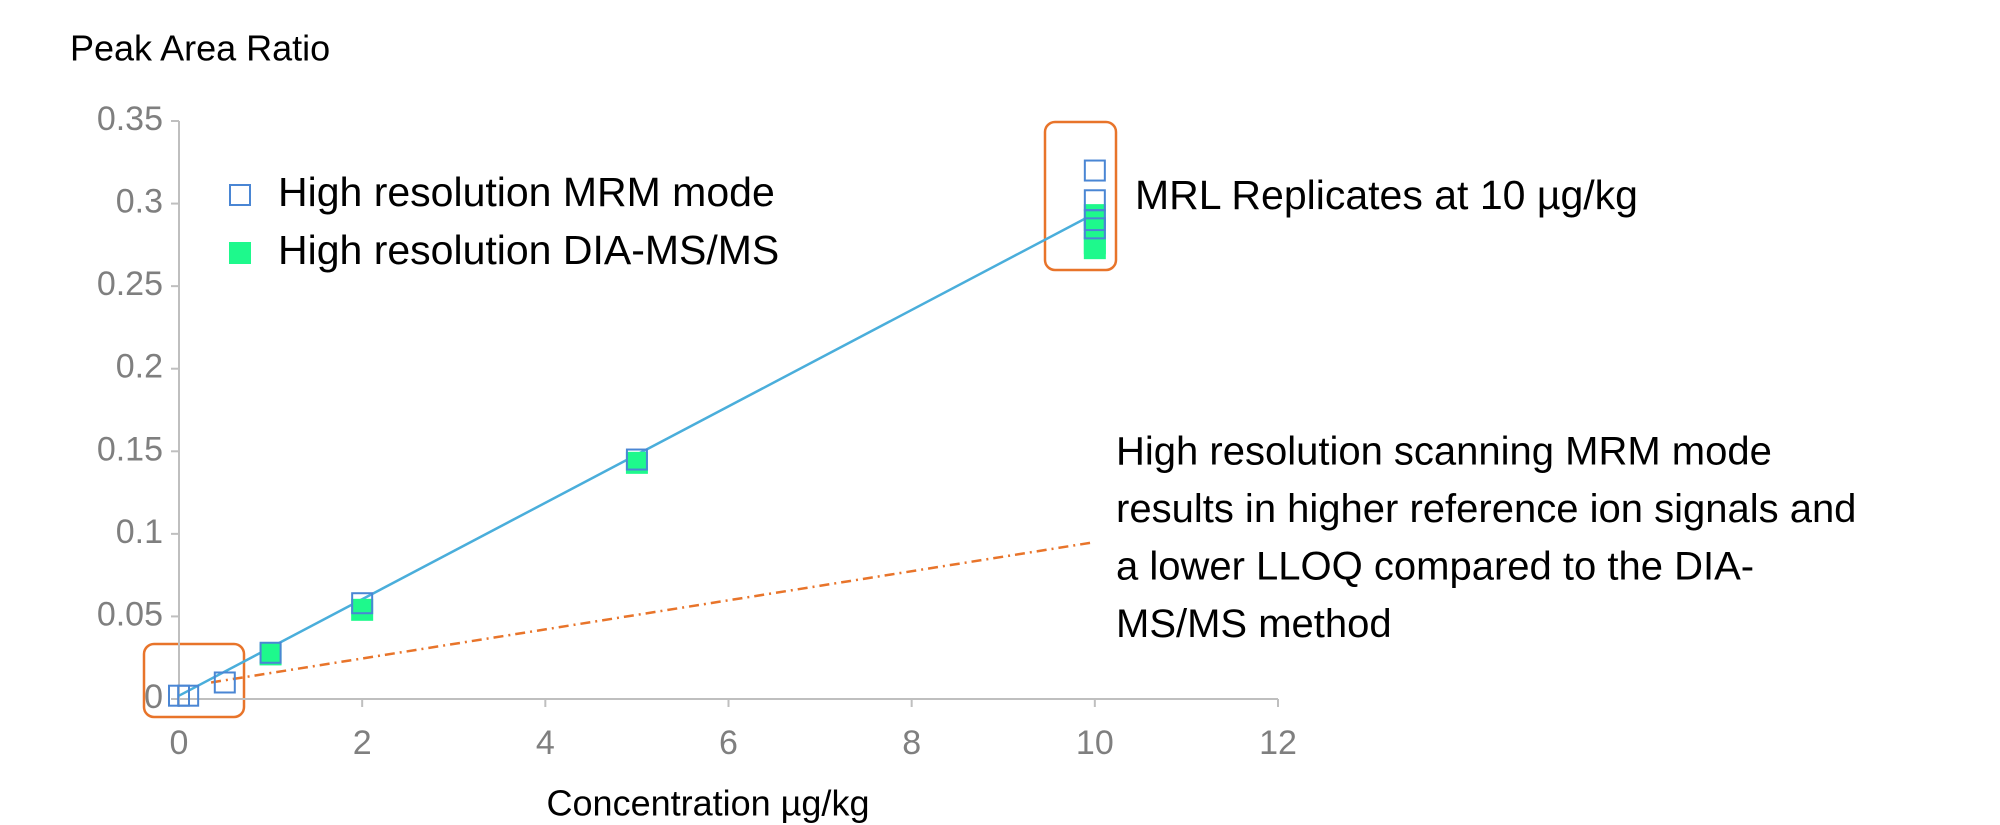 Image resolution: width=2000 pixels, height=825 pixels. What do you see at coordinates (179, 743) in the screenshot?
I see `x-tick-label: 0` at bounding box center [179, 743].